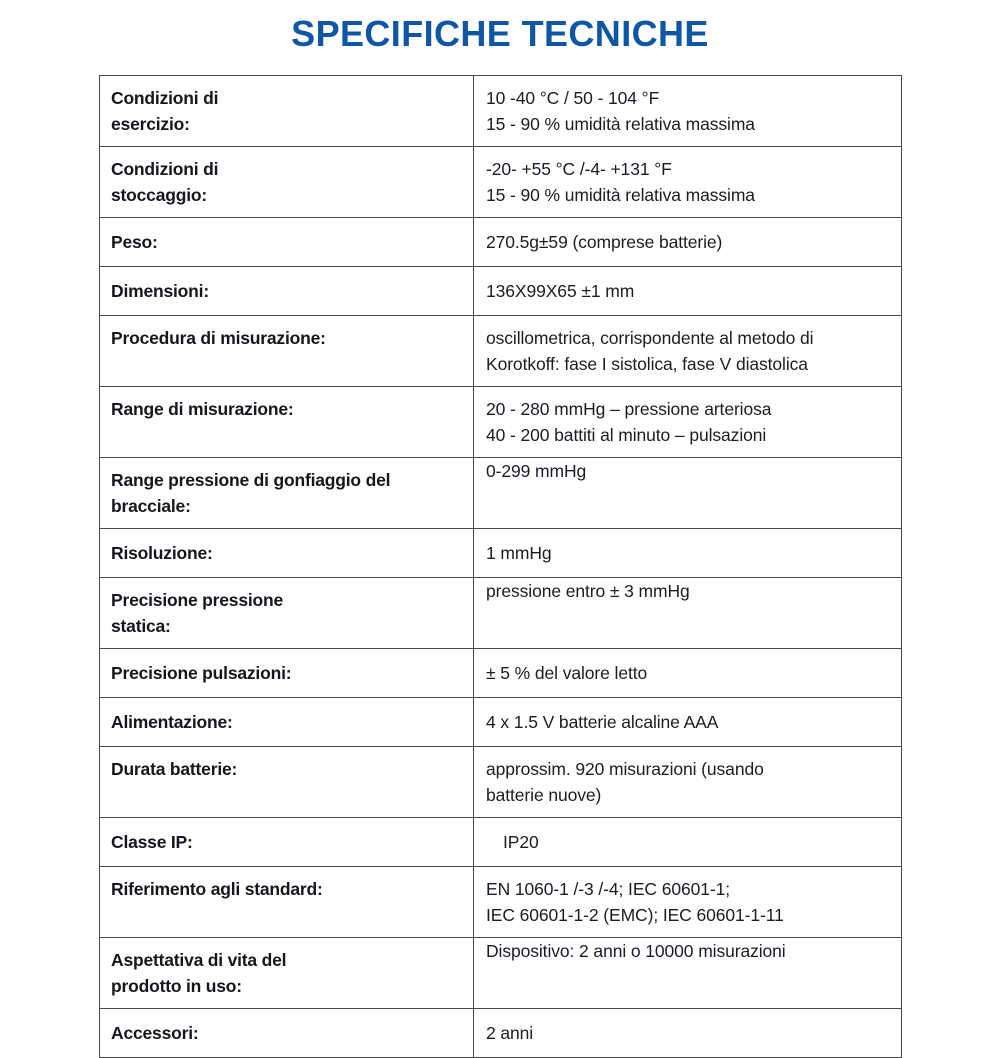 The image size is (1000, 1058). I want to click on spec-value: 270.5g±59 (comprese batterie), so click(687, 242).